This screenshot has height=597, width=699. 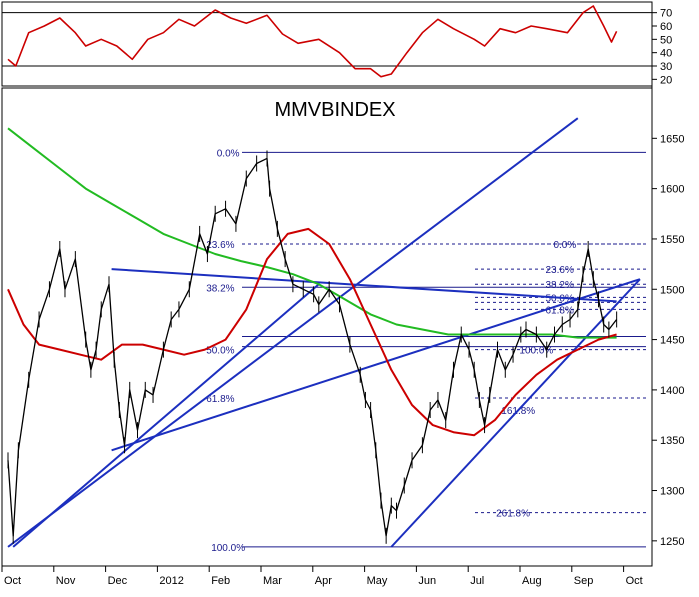 I want to click on rsi-tick-label: 30, so click(x=666, y=67).